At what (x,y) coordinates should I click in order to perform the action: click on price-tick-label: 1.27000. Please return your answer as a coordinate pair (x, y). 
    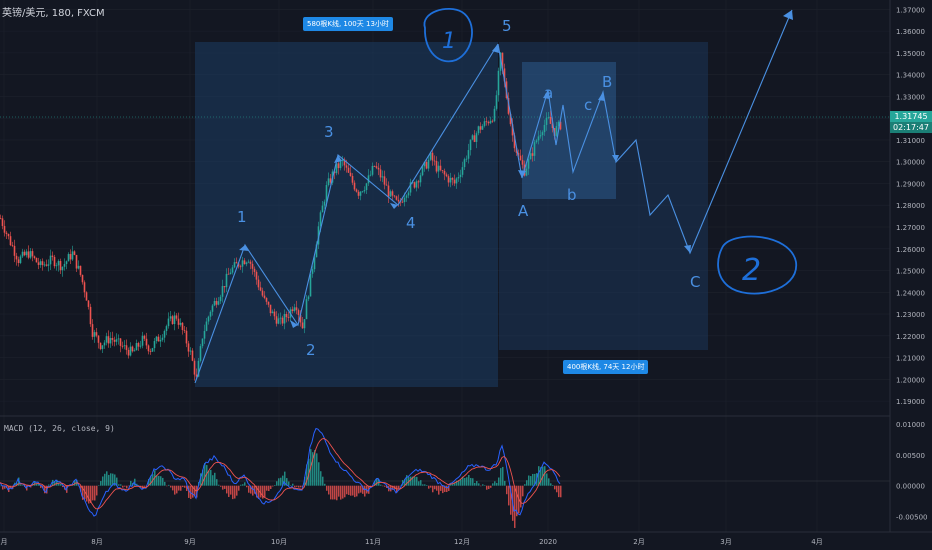
    Looking at the image, I should click on (910, 228).